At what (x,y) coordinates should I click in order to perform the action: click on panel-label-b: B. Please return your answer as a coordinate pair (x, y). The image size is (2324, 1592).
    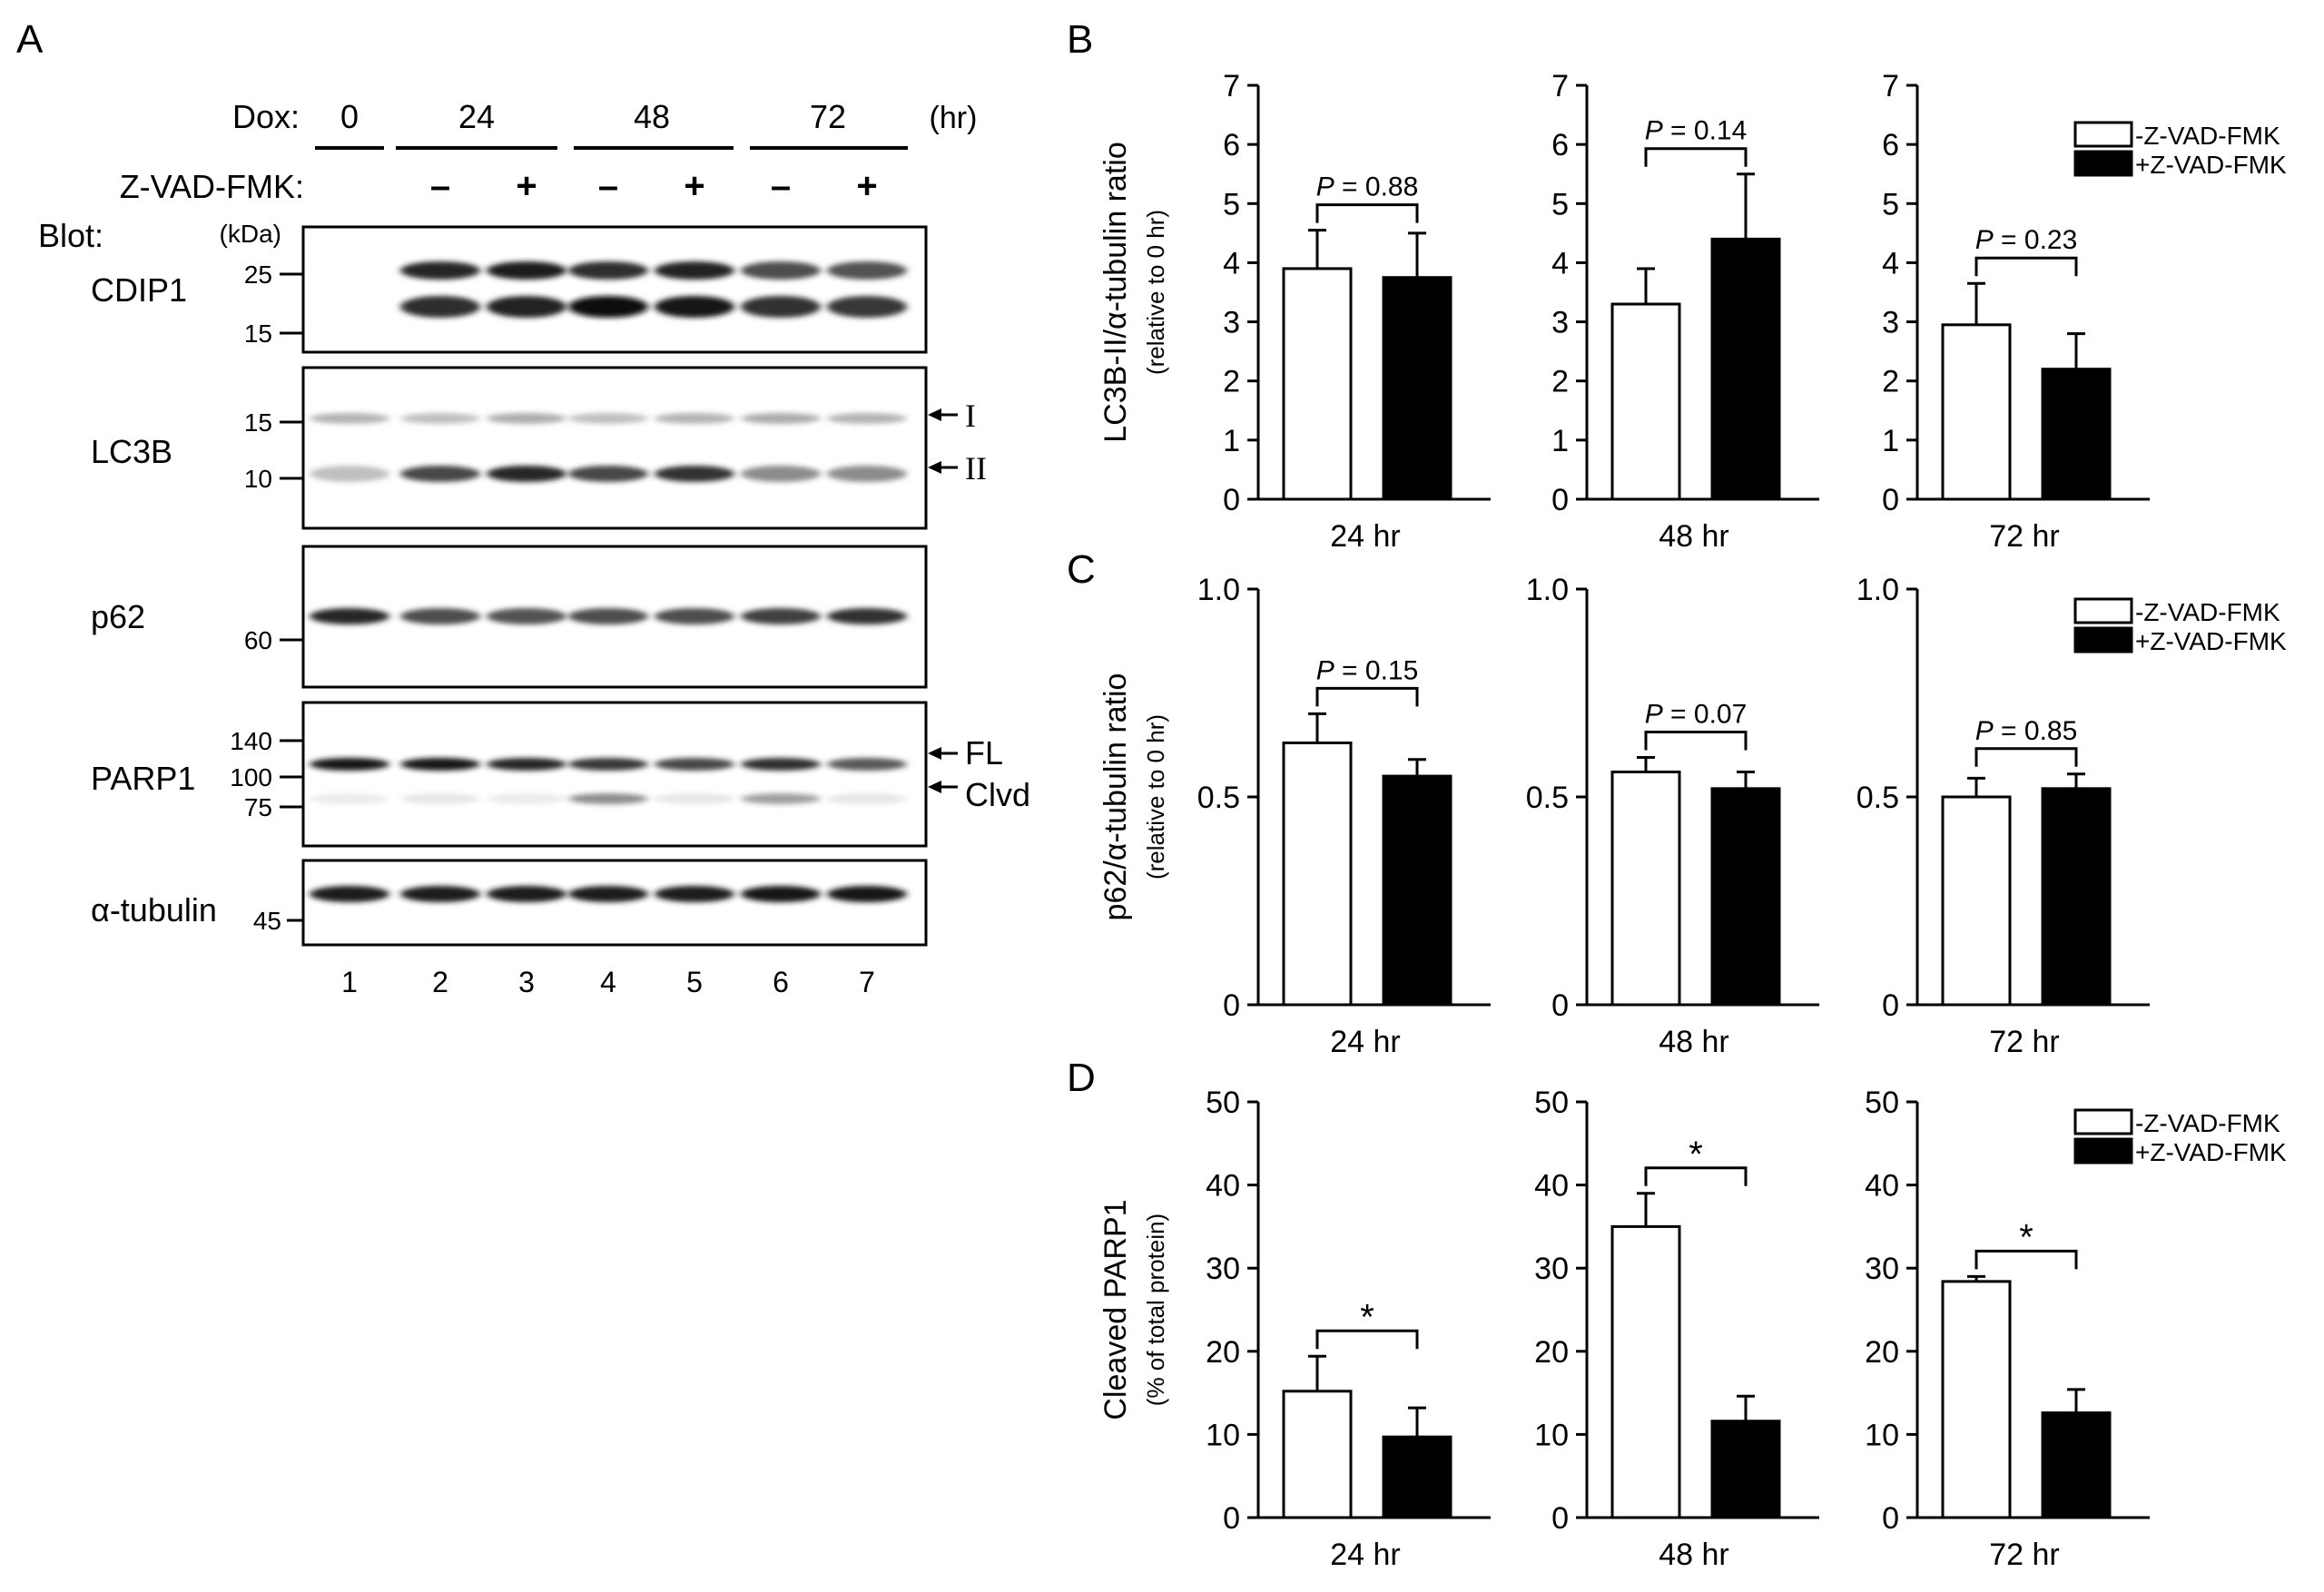
    Looking at the image, I should click on (1080, 39).